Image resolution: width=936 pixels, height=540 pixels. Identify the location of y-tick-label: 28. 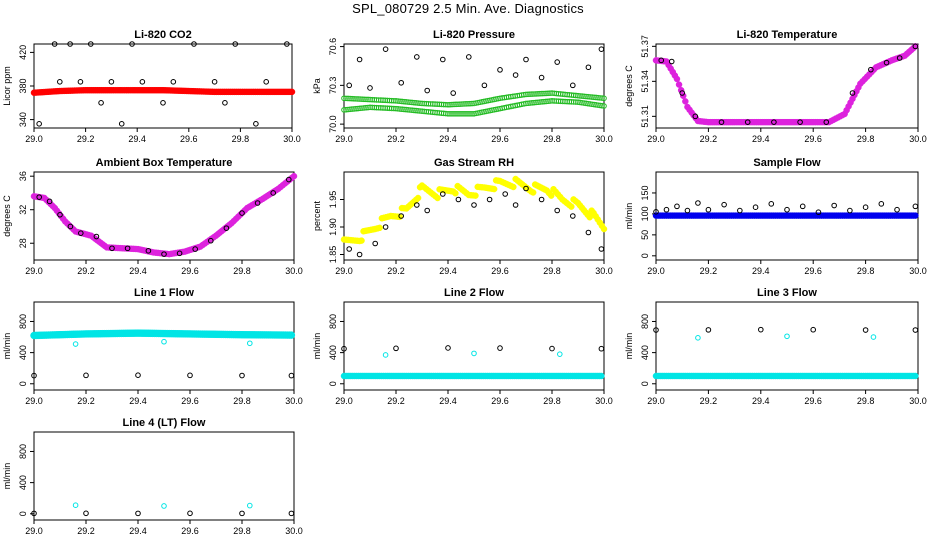
(23, 243).